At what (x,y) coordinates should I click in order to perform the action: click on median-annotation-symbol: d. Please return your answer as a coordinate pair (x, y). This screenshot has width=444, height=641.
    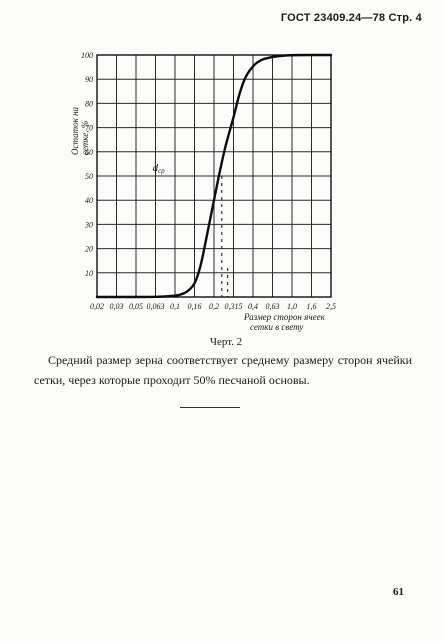
    Looking at the image, I should click on (156, 168).